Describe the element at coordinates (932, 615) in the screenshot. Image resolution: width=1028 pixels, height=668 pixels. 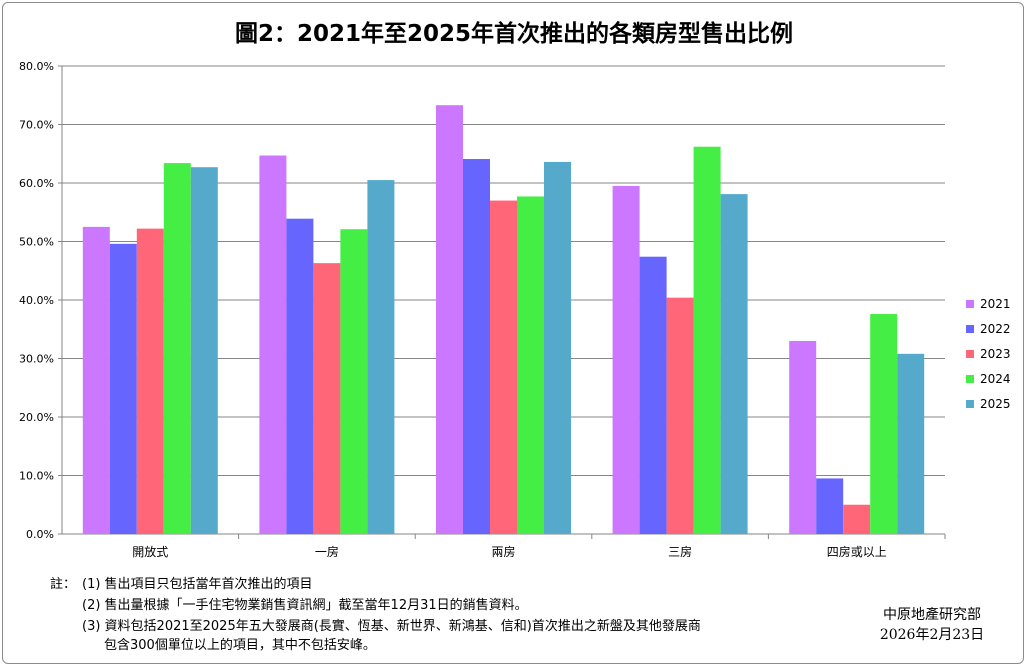
I see `source-org: 中原地產研究部` at that location.